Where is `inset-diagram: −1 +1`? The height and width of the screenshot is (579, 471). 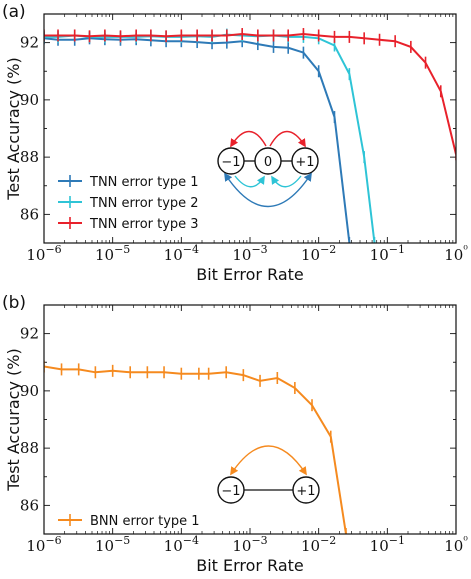 inset-diagram: −1 +1 is located at coordinates (268, 474).